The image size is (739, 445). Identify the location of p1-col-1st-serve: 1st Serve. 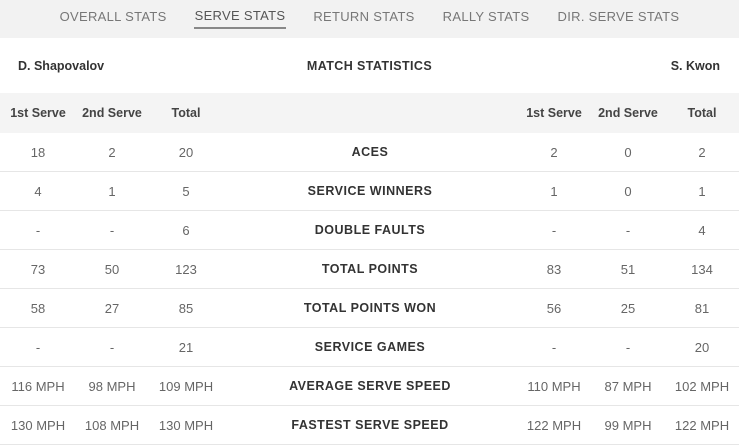
(38, 113).